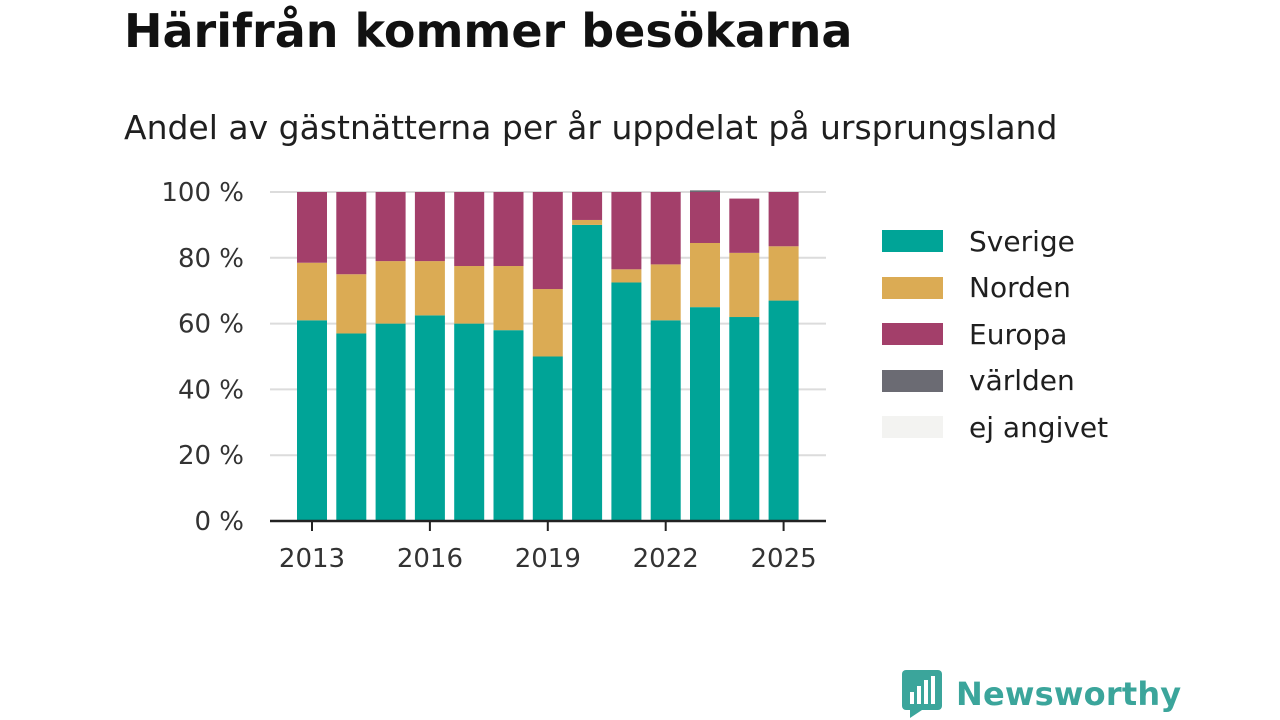 The image size is (1280, 720). Describe the element at coordinates (429, 288) in the screenshot. I see `bar-Norden-2016` at that location.